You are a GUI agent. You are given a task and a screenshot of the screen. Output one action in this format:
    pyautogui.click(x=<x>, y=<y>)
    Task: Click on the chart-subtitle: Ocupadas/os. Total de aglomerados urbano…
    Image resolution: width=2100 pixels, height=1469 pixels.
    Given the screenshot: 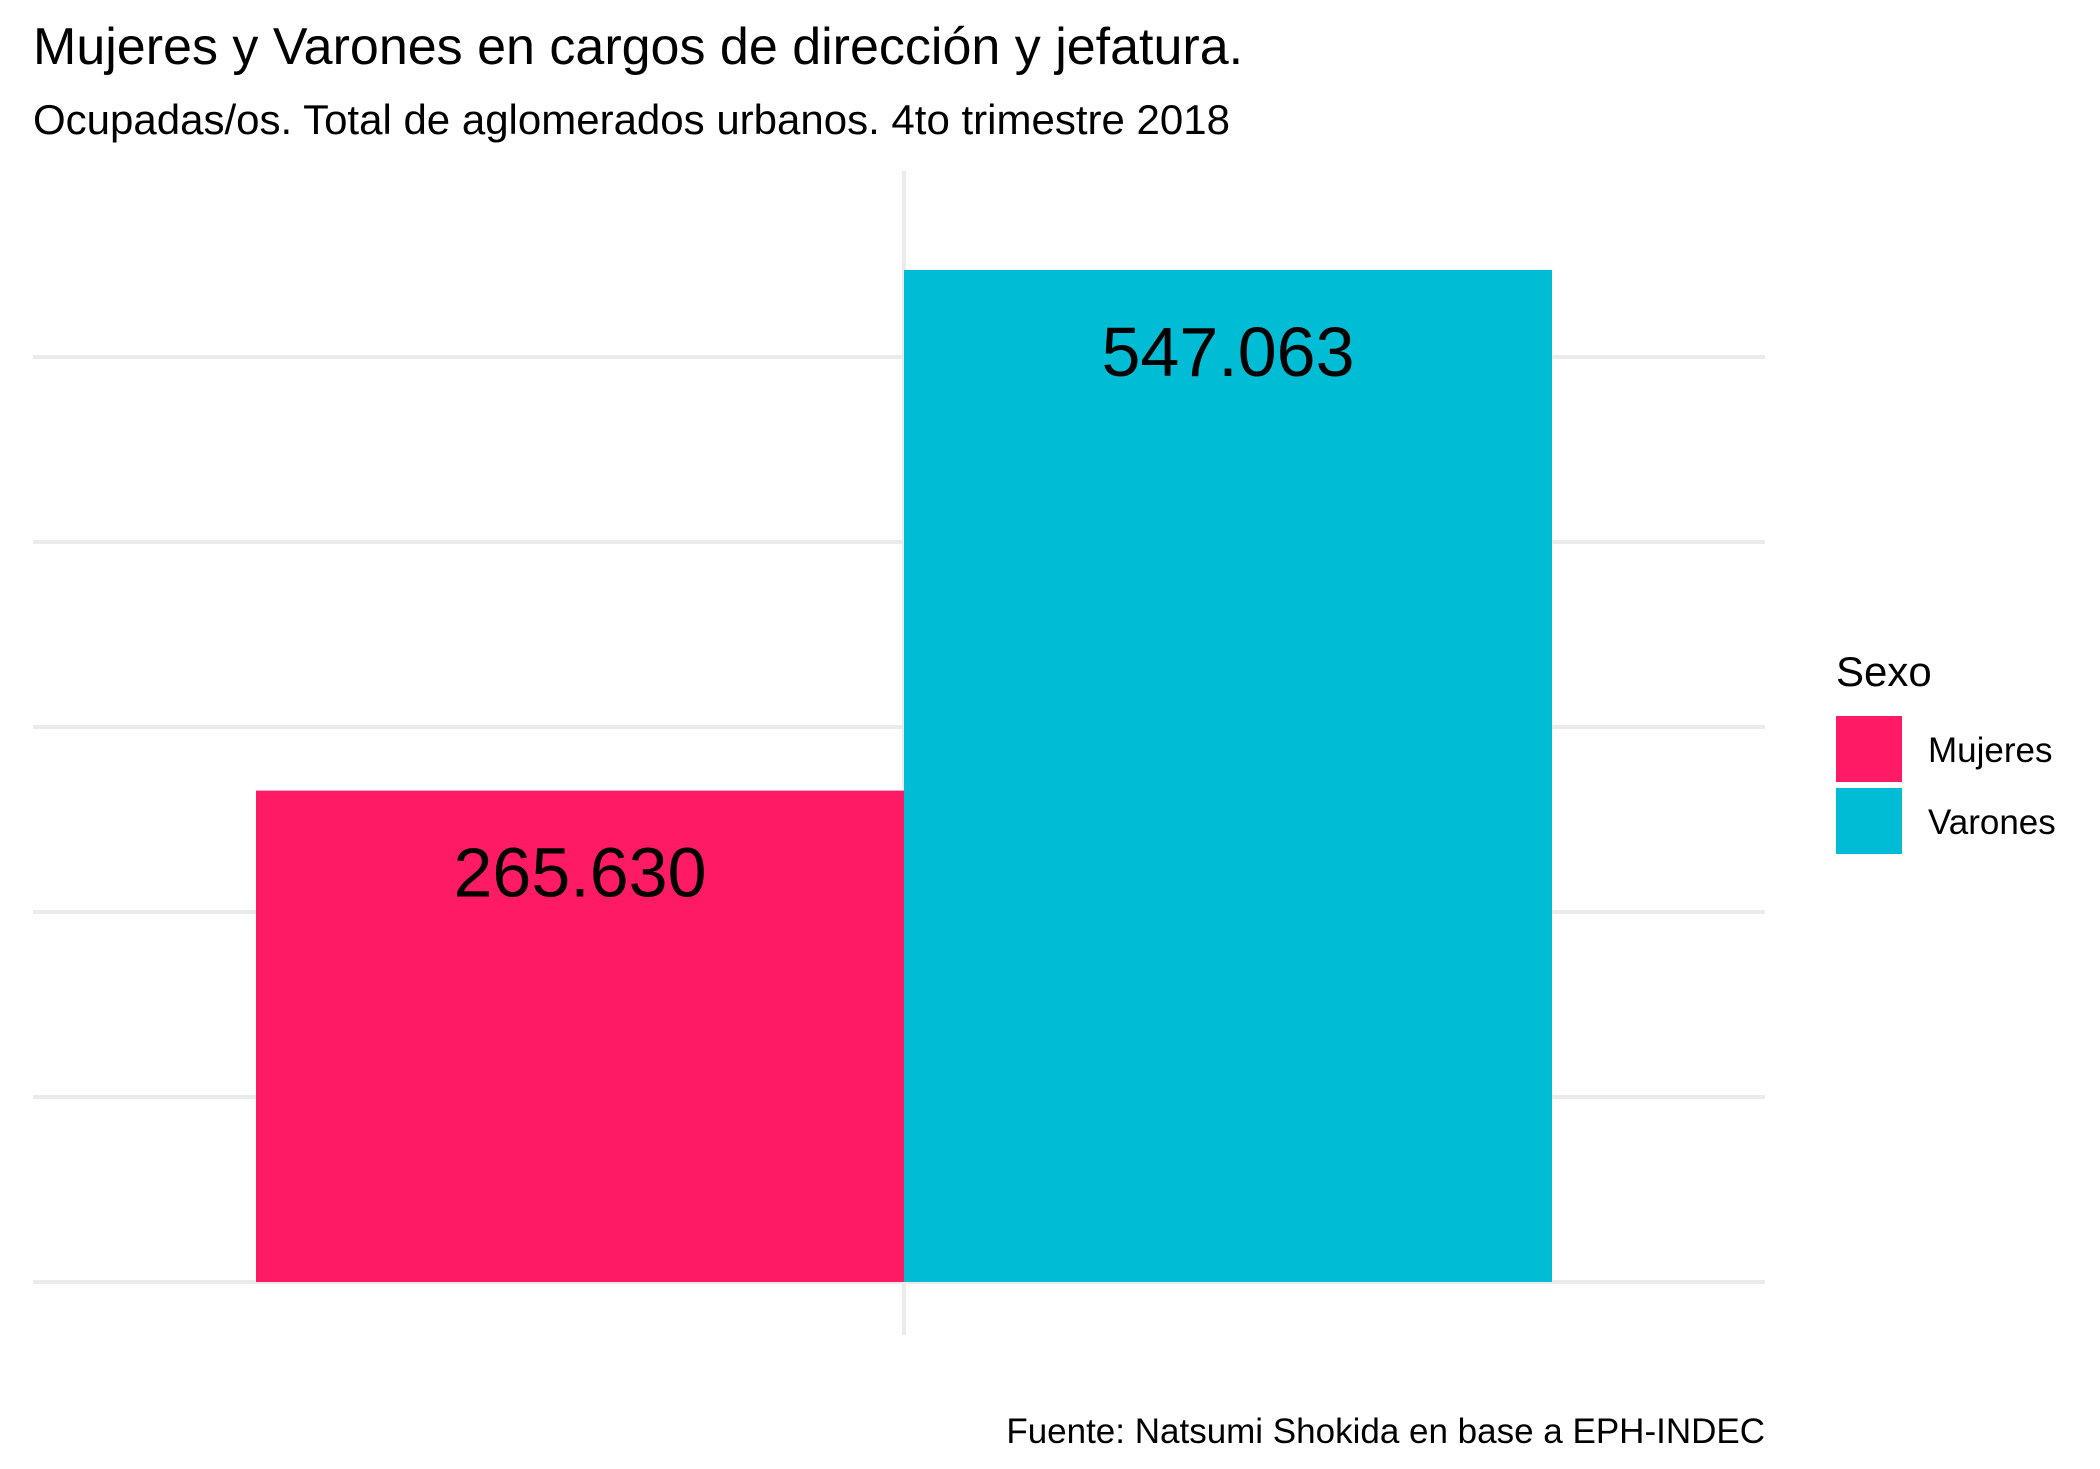 What is the action you would take?
    pyautogui.click(x=631, y=119)
    